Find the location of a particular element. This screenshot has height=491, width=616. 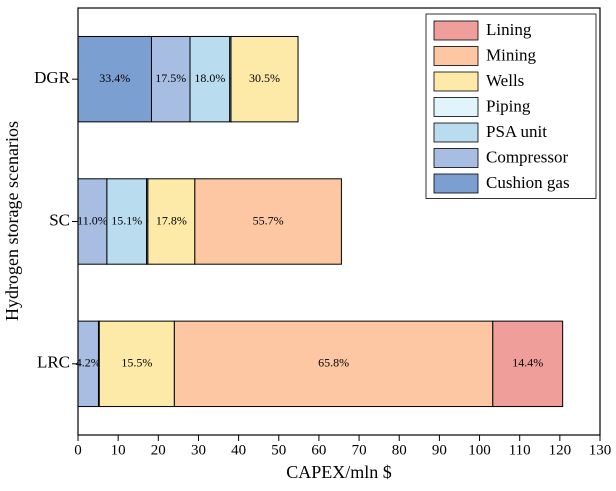

legend-label: PSA unit is located at coordinates (516, 131).